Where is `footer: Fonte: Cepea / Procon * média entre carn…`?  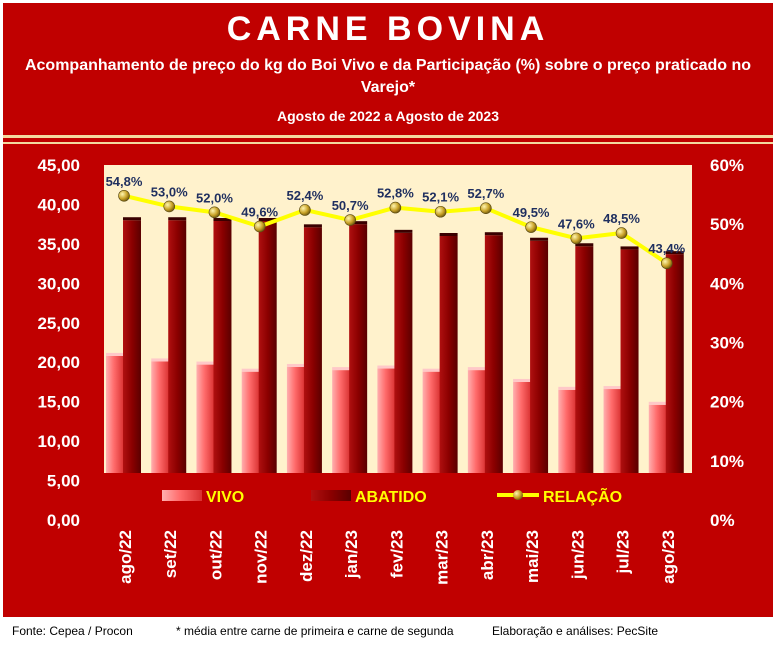
footer: Fonte: Cepea / Procon * média entre carn… is located at coordinates (388, 632).